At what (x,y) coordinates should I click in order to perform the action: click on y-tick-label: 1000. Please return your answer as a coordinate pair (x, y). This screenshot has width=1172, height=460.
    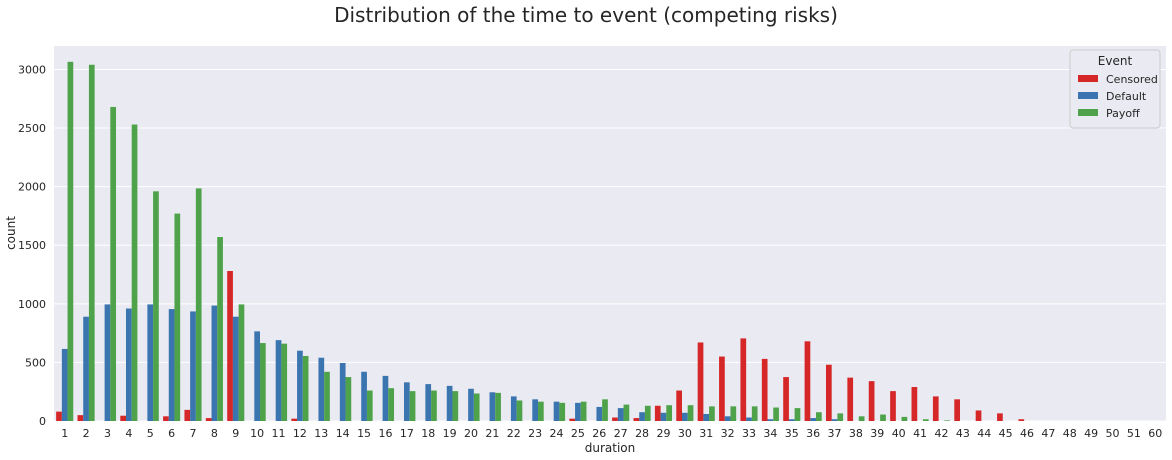
    Looking at the image, I should click on (32, 304).